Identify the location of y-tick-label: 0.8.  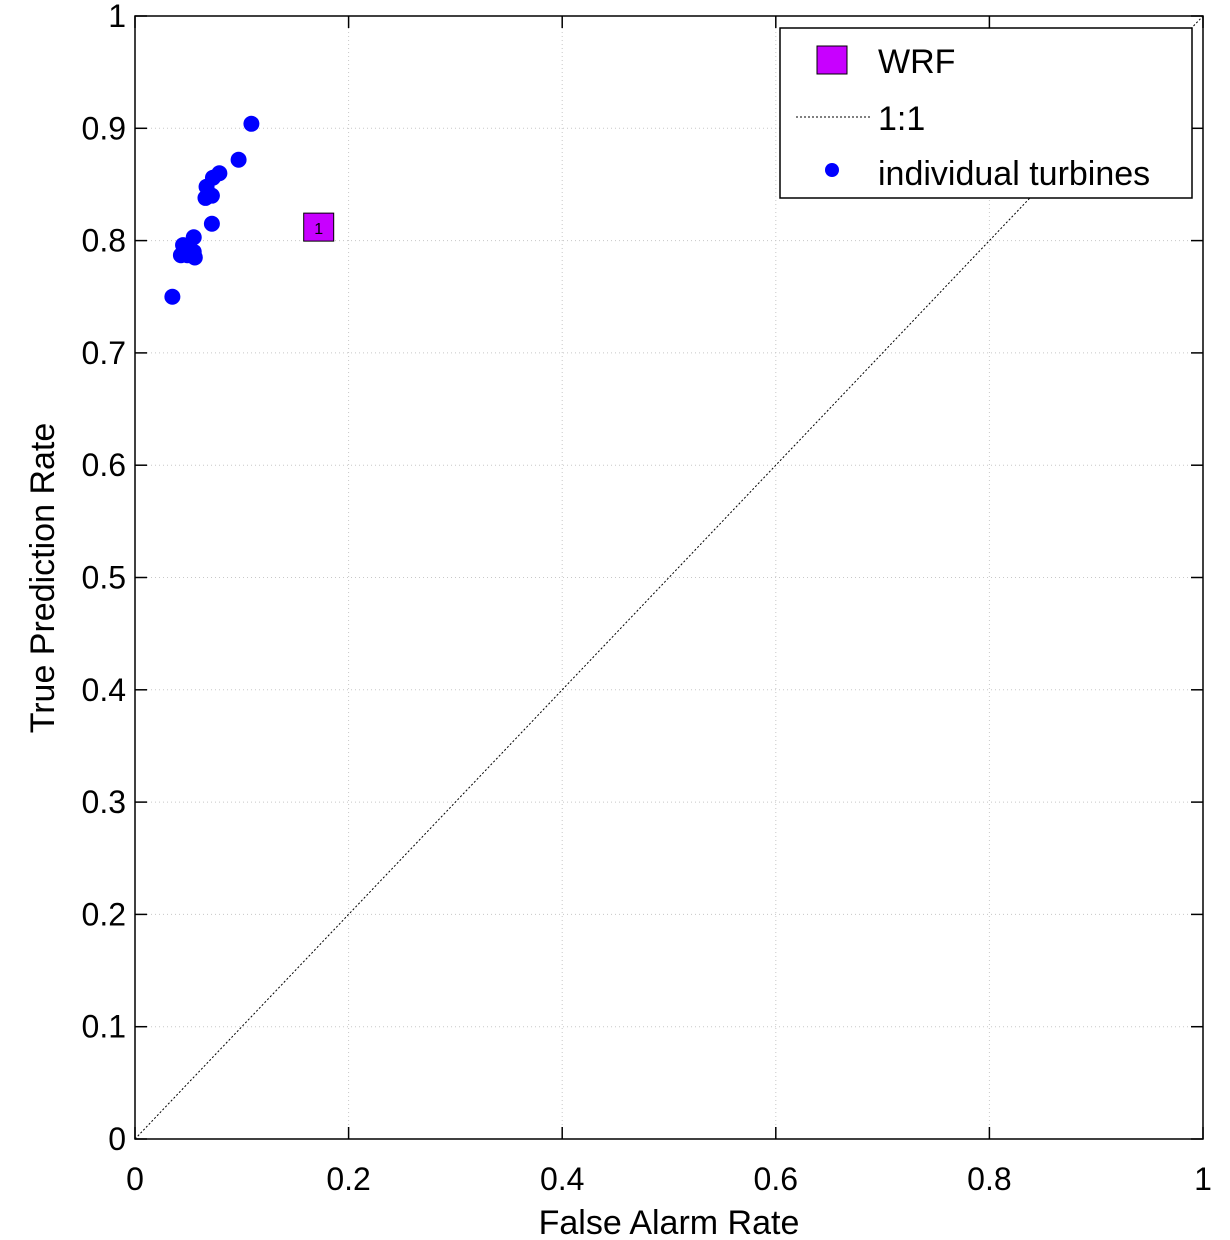
(104, 241).